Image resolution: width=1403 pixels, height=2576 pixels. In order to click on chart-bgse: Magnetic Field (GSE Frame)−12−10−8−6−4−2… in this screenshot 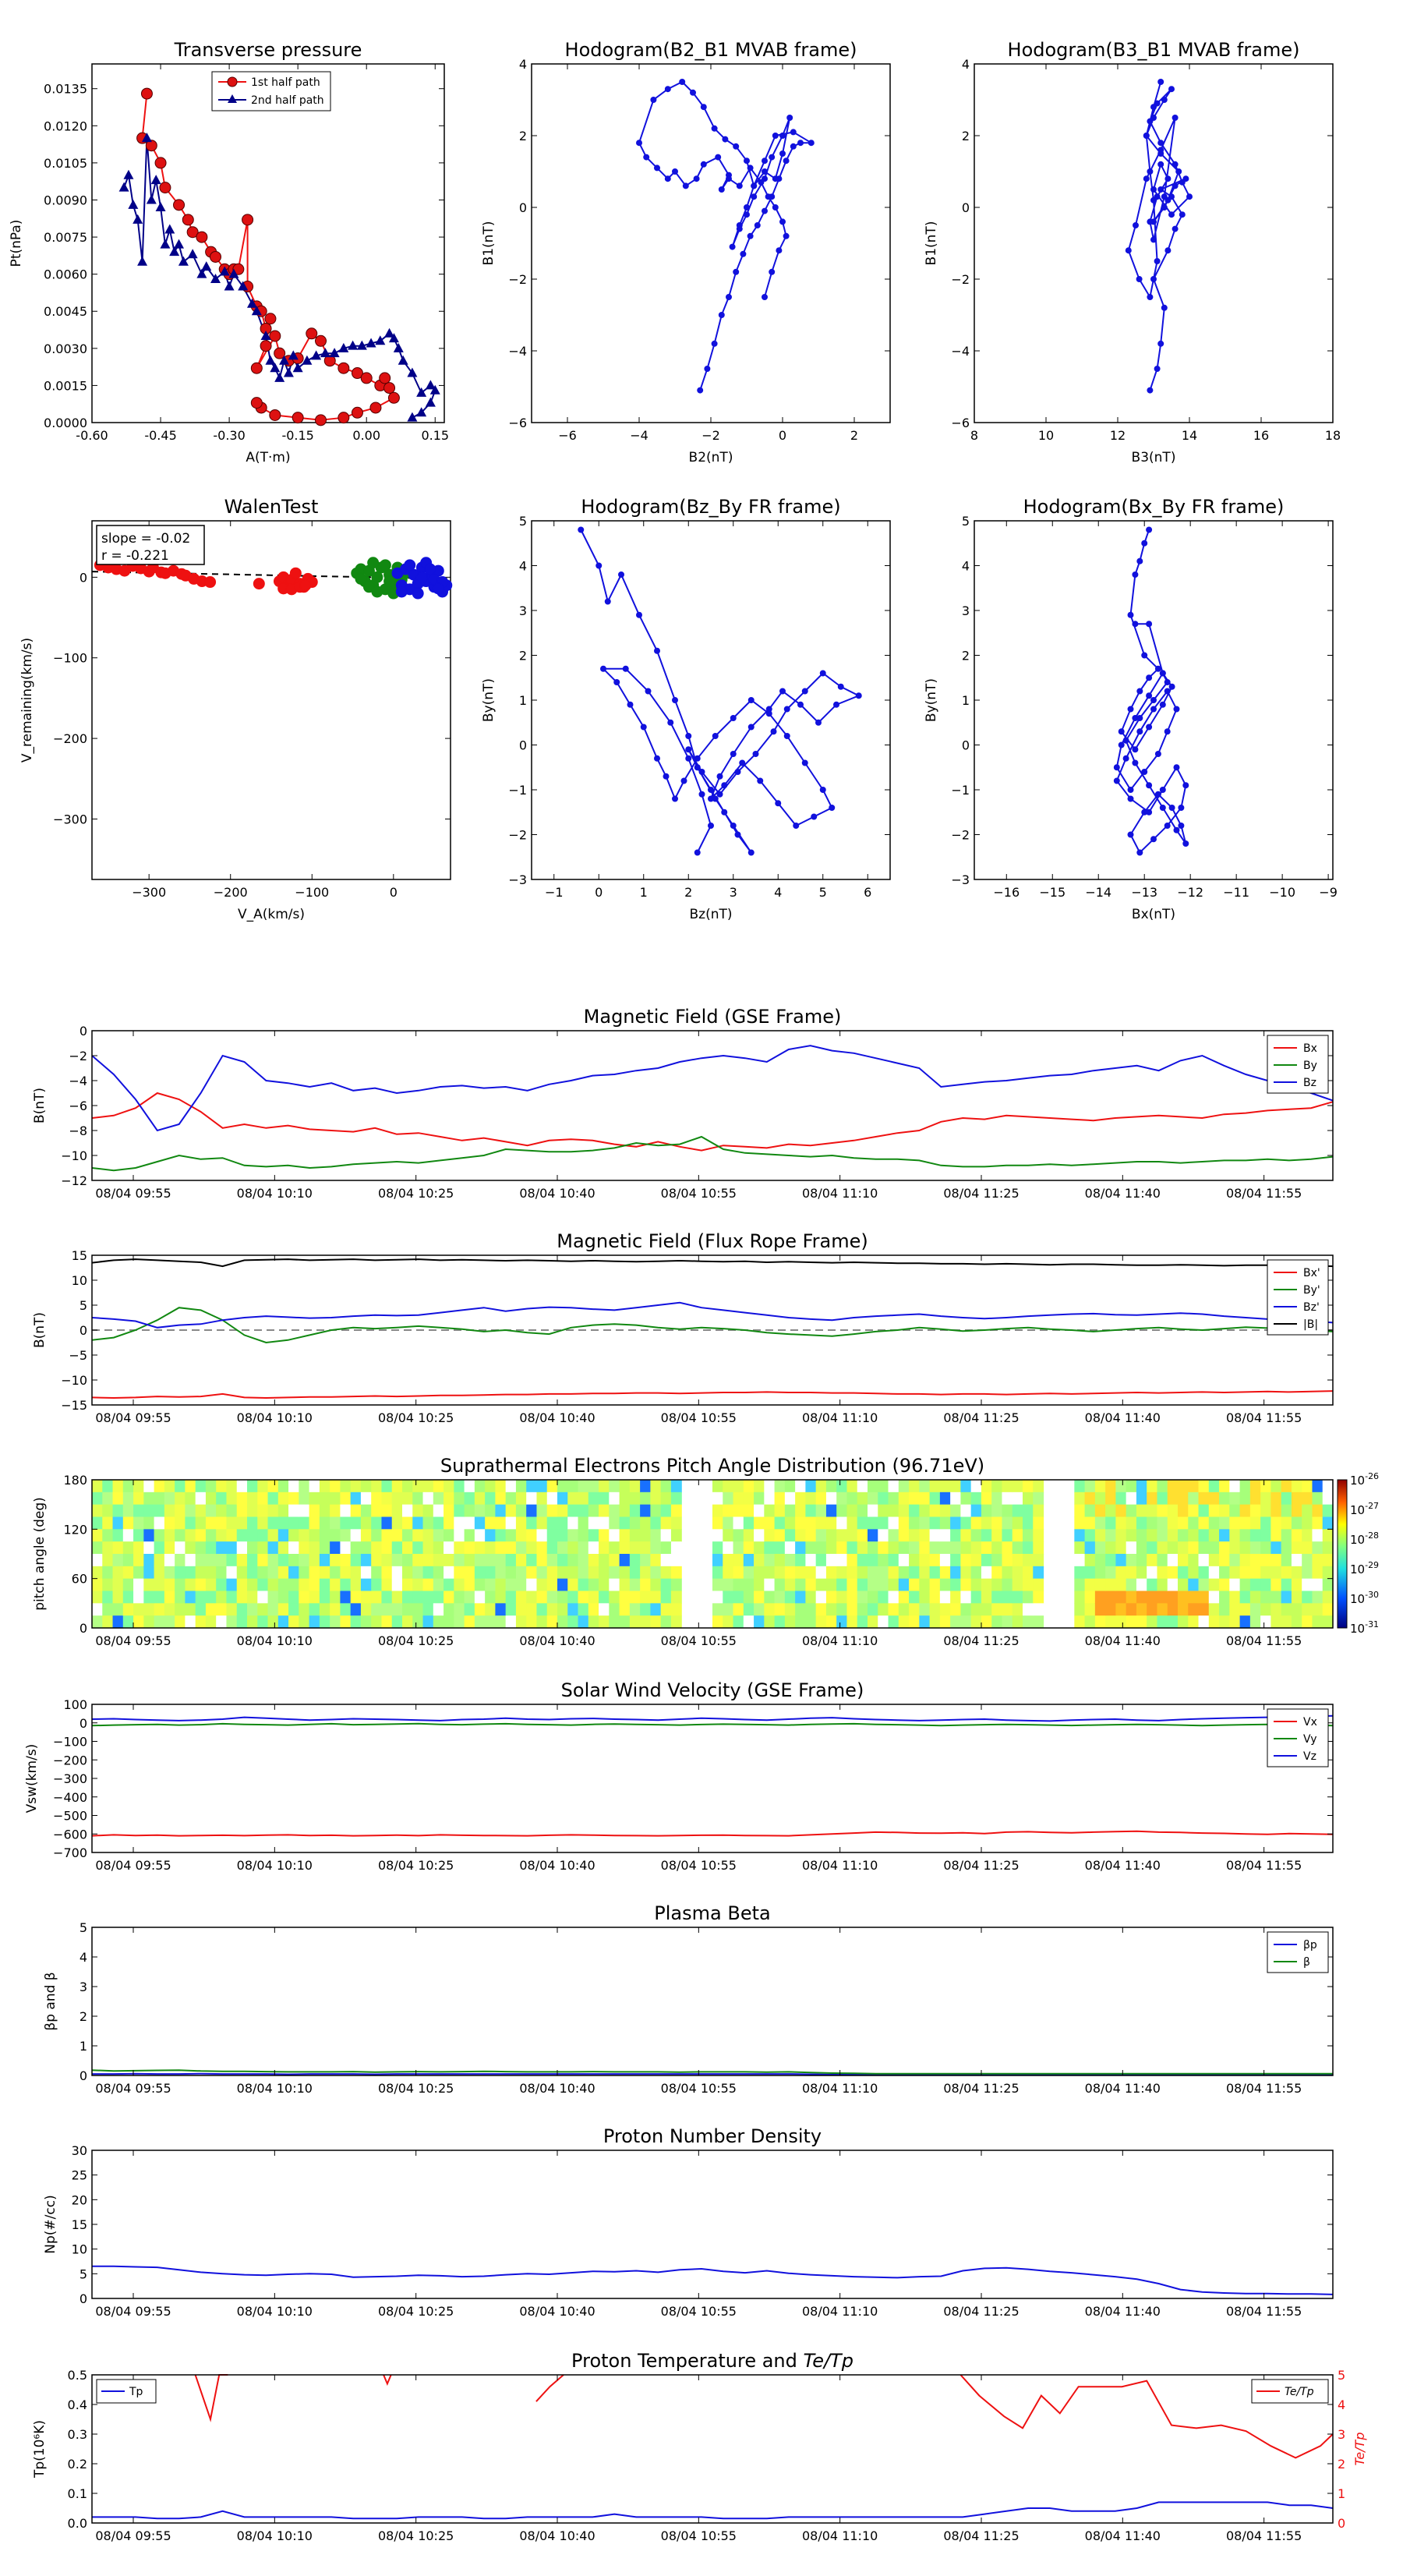, I will do `click(683, 1103)`.